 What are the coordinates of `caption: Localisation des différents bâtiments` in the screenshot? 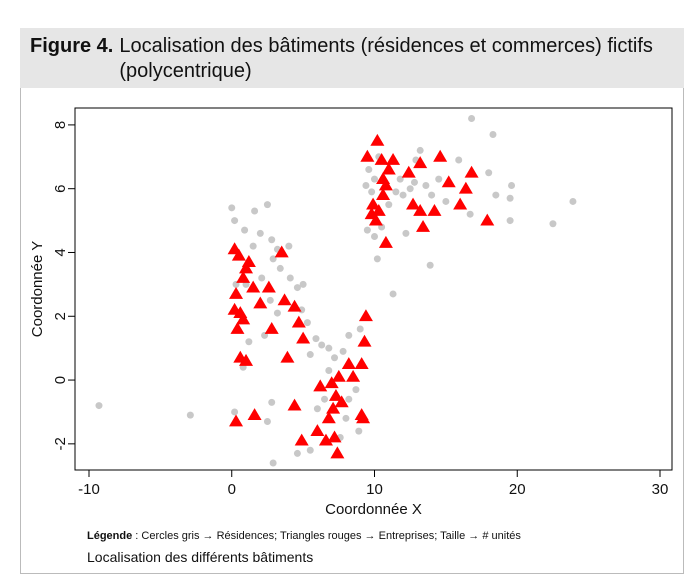 It's located at (200, 557).